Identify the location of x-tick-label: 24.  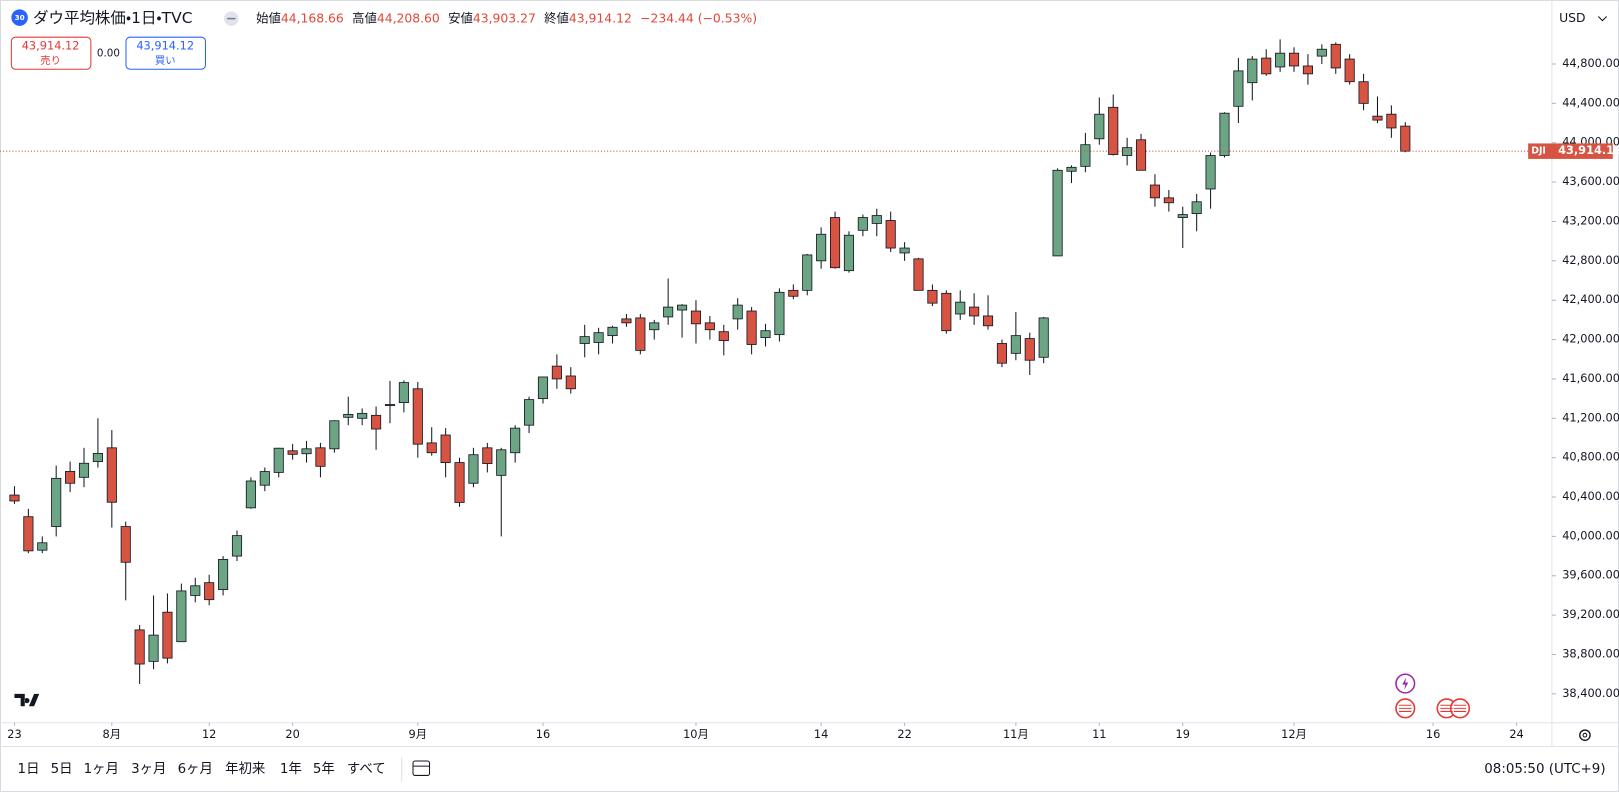
(1516, 734).